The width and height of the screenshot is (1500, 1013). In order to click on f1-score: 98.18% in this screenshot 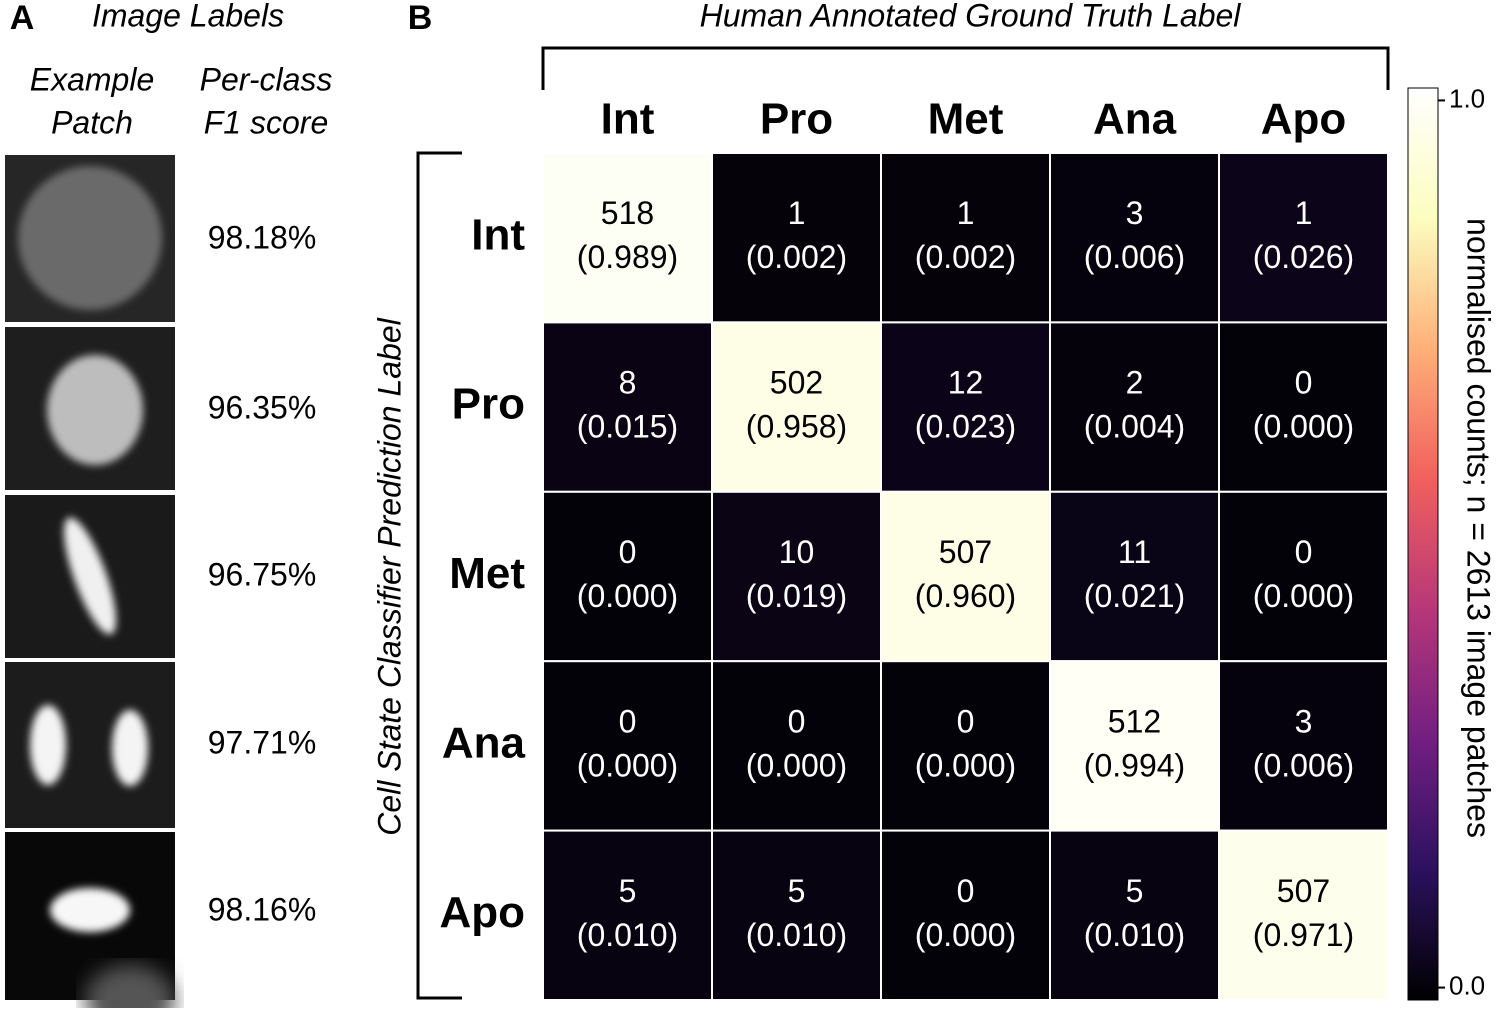, I will do `click(262, 237)`.